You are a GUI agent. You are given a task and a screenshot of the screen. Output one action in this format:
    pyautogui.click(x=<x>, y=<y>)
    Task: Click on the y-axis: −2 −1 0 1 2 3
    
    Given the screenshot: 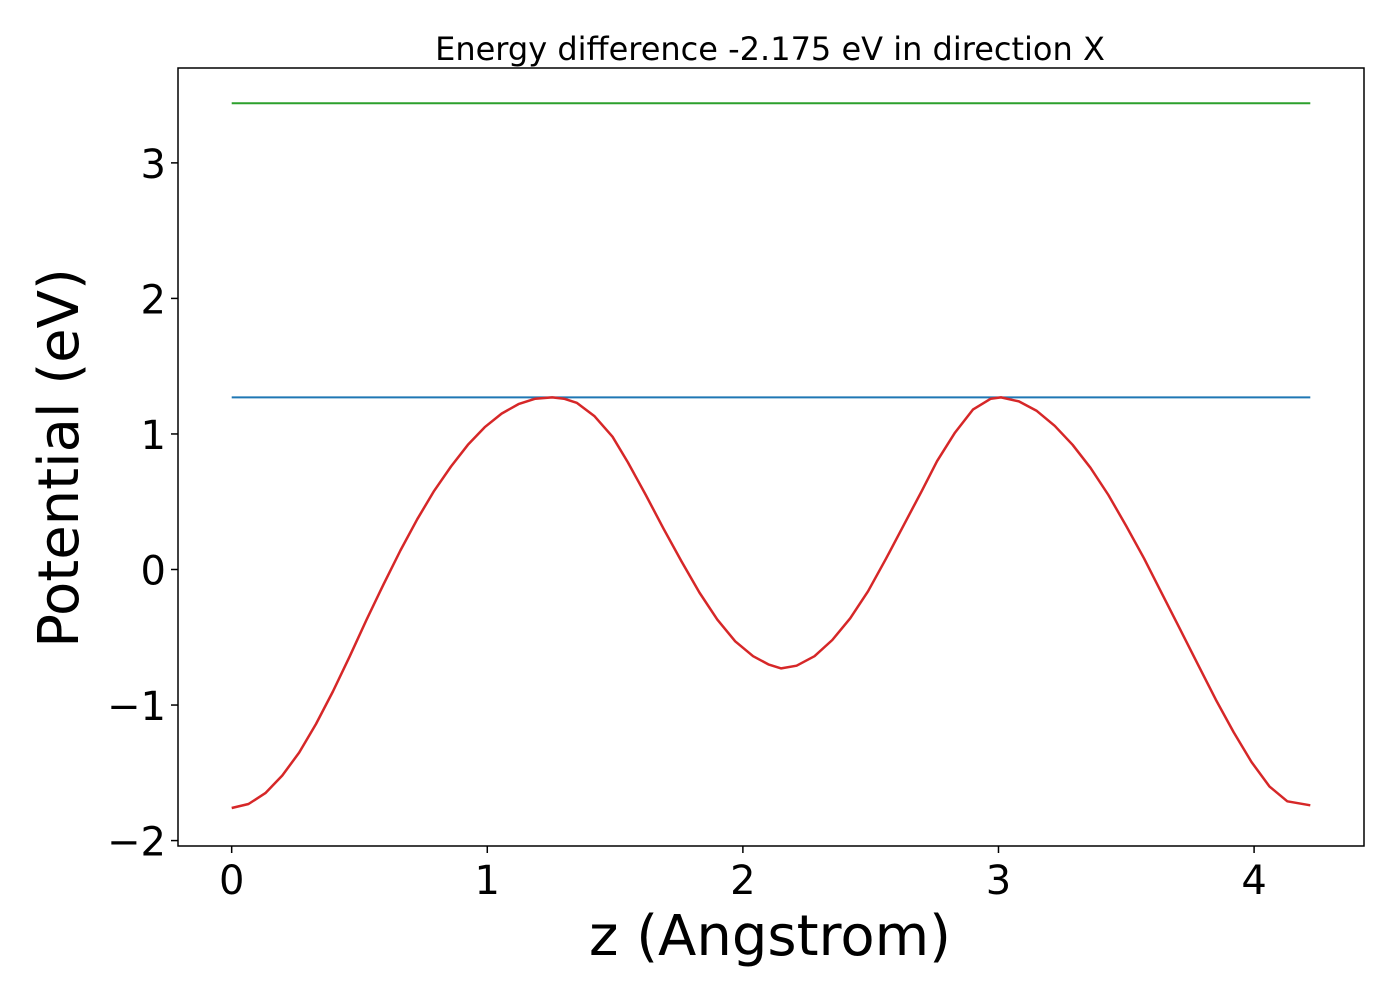 What is the action you would take?
    pyautogui.click(x=142, y=504)
    